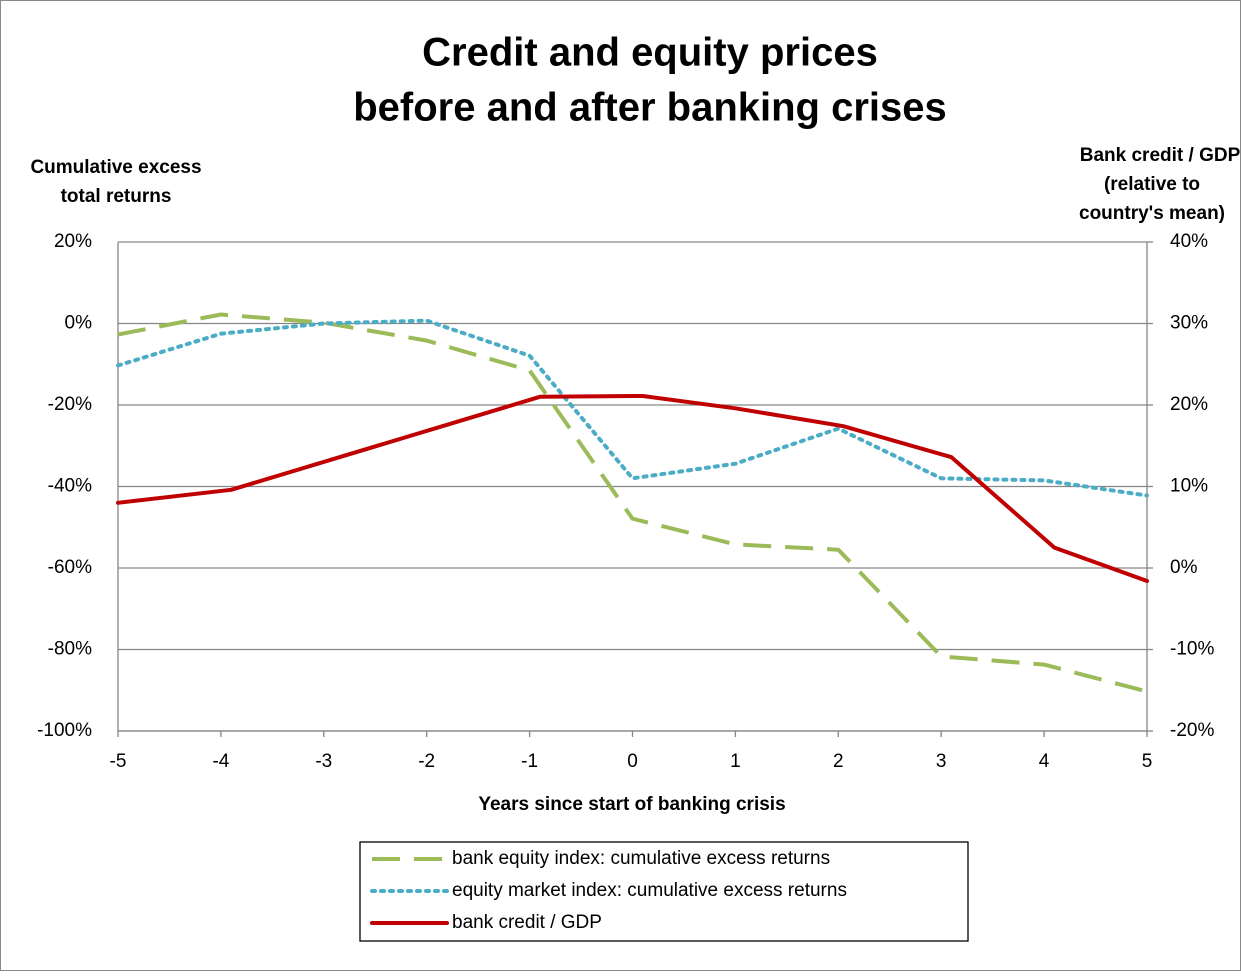 Image resolution: width=1241 pixels, height=976 pixels. I want to click on x-tick-label: 1, so click(735, 761).